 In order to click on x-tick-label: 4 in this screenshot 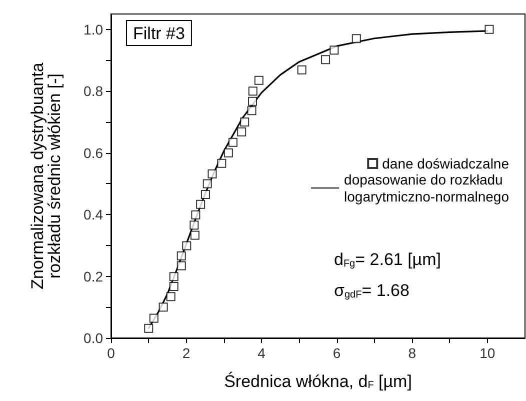, I will do `click(262, 353)`.